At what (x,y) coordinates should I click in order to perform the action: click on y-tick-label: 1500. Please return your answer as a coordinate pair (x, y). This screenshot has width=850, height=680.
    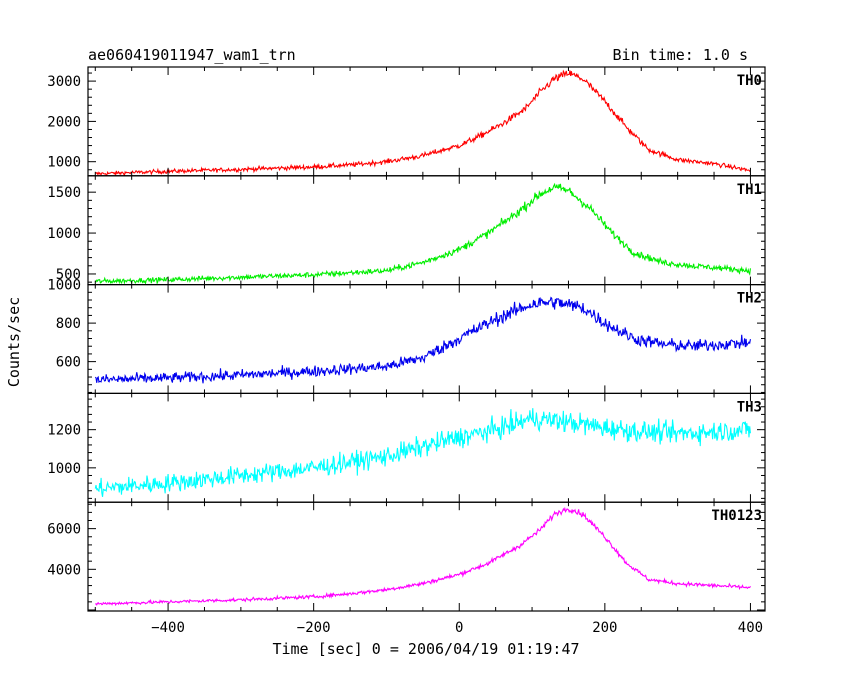
    Looking at the image, I should click on (64, 193).